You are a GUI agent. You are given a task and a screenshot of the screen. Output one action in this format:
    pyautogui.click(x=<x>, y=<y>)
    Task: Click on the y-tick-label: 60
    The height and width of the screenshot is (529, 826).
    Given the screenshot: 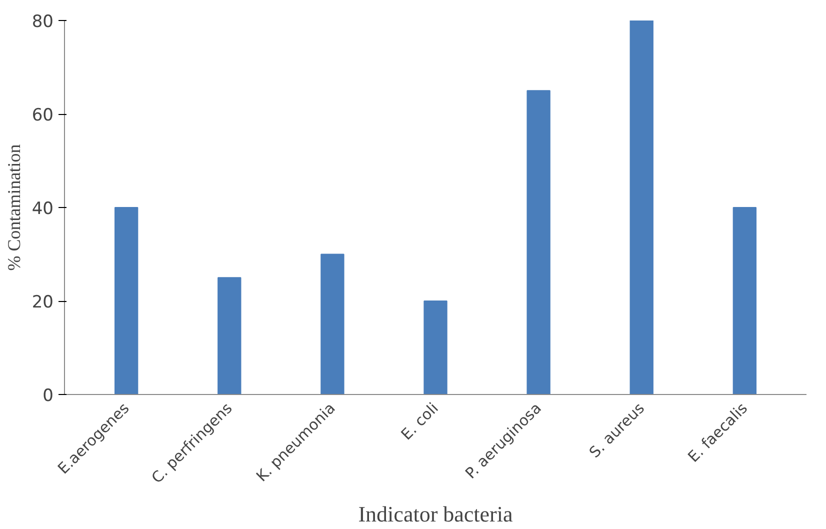 What is the action you would take?
    pyautogui.click(x=43, y=116)
    